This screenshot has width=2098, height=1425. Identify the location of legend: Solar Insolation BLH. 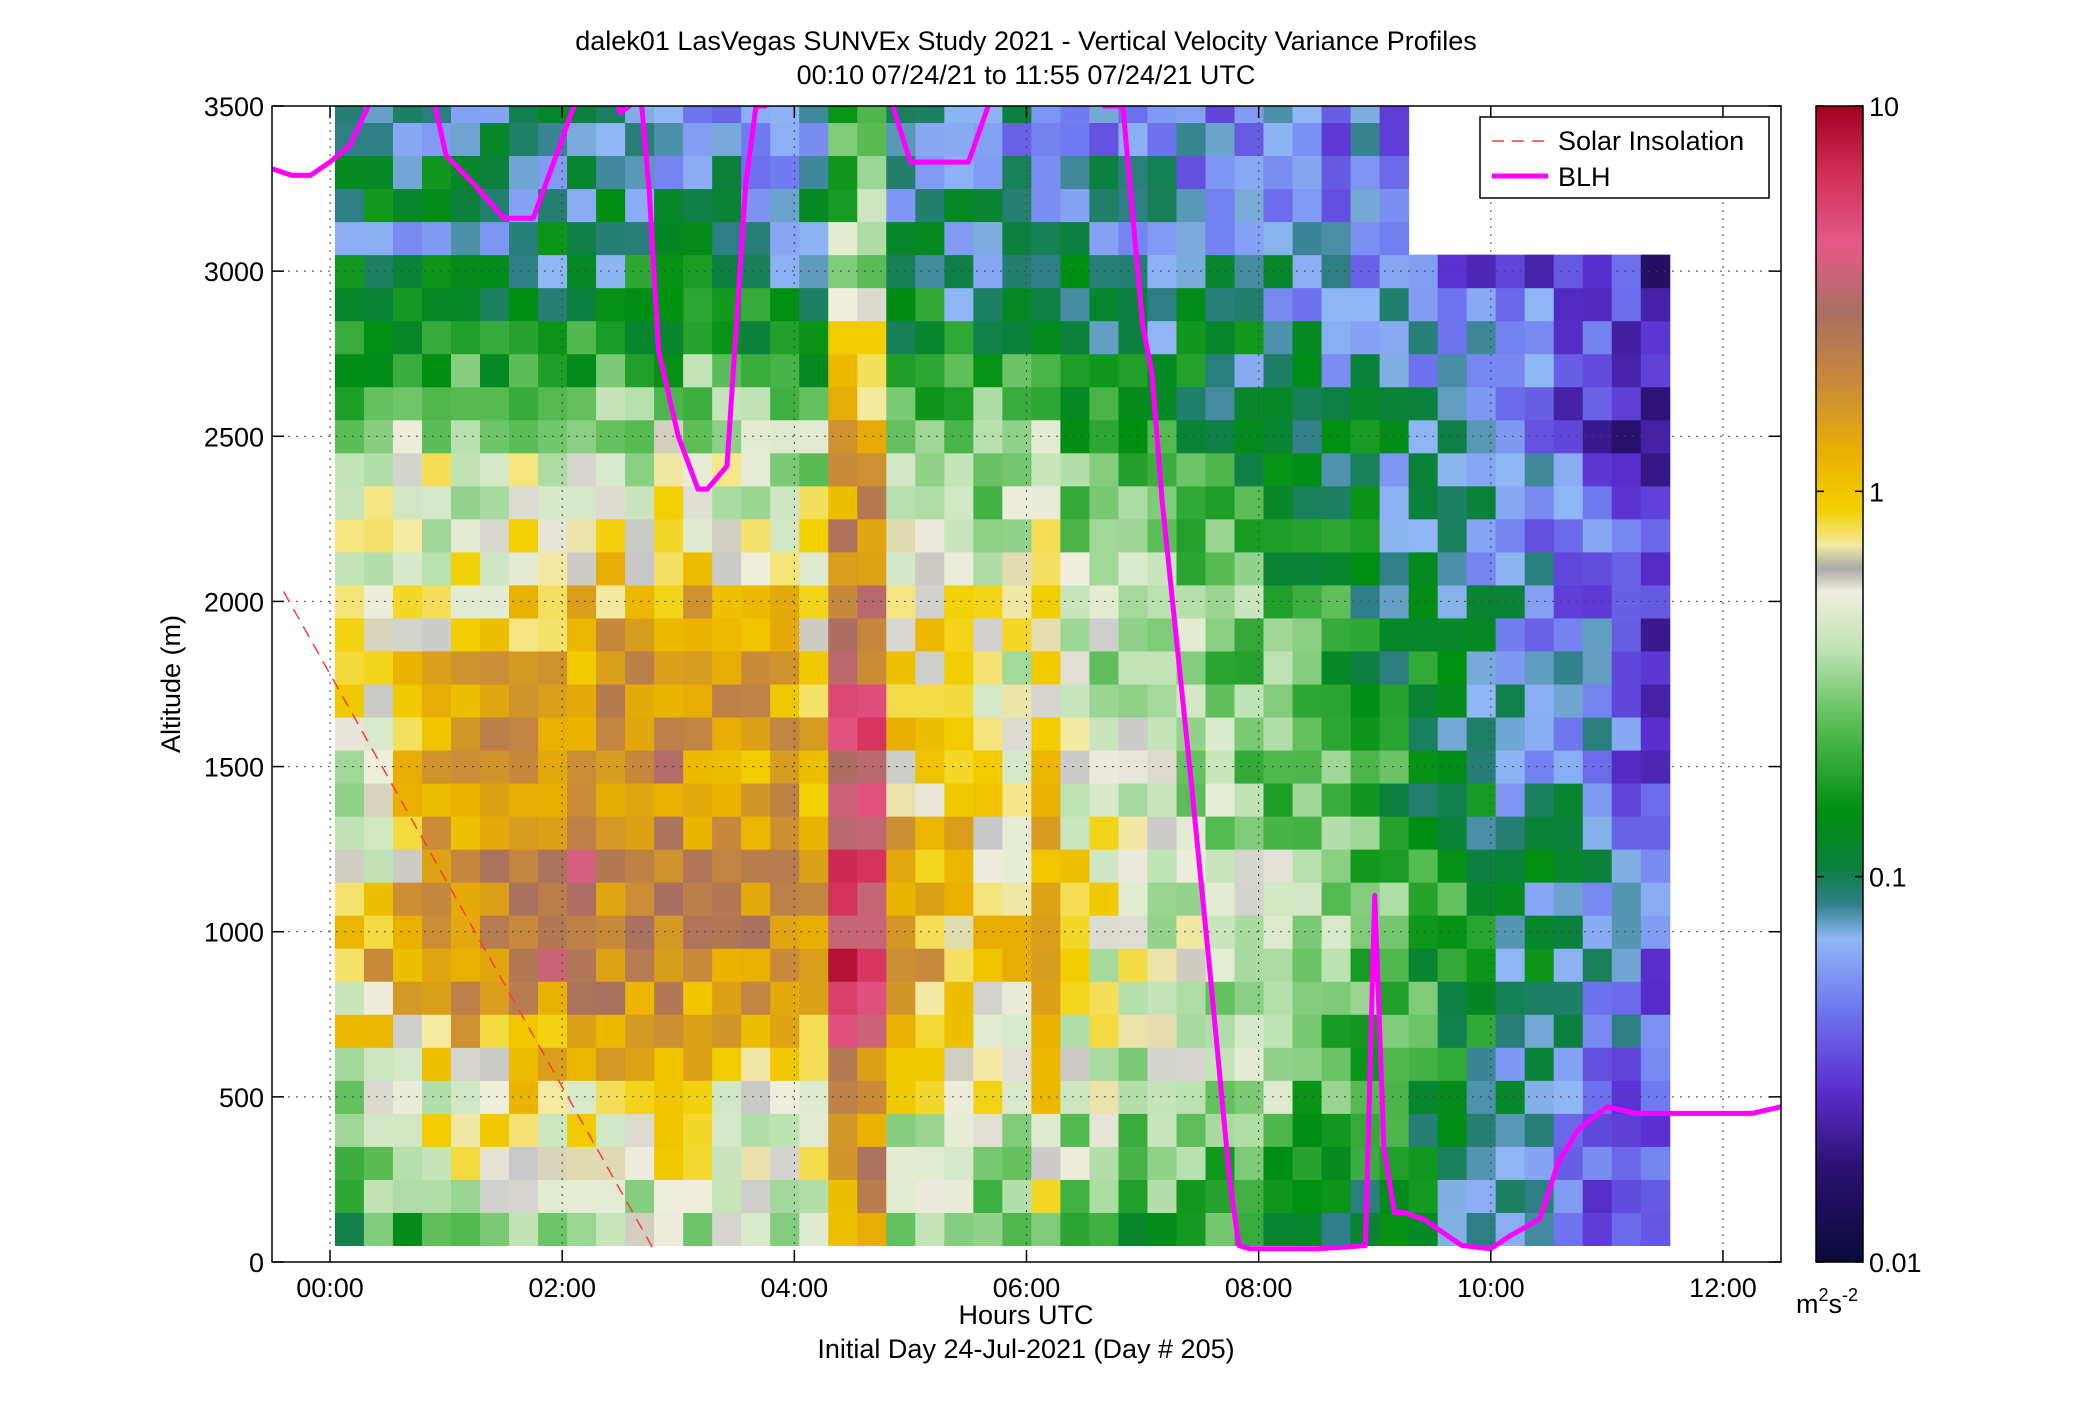
(1624, 157).